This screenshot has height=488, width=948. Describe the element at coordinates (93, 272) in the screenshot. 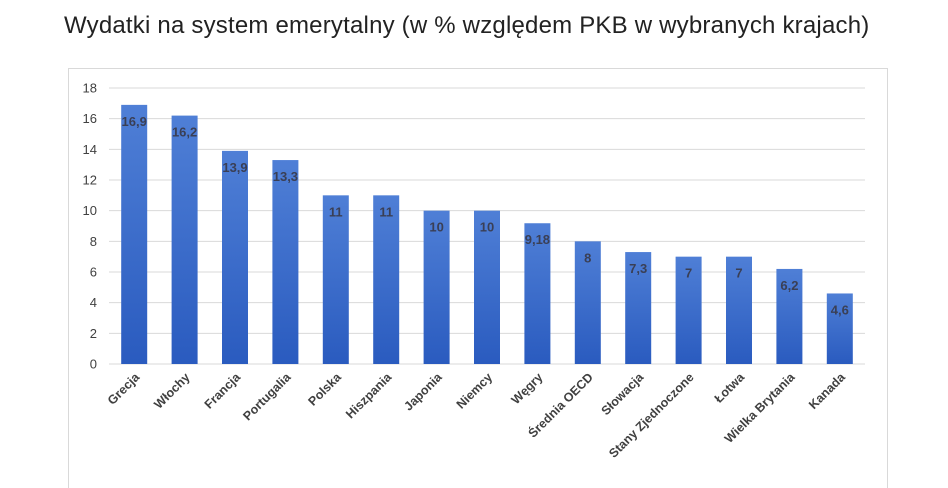

I see `y-tick-label: 6` at that location.